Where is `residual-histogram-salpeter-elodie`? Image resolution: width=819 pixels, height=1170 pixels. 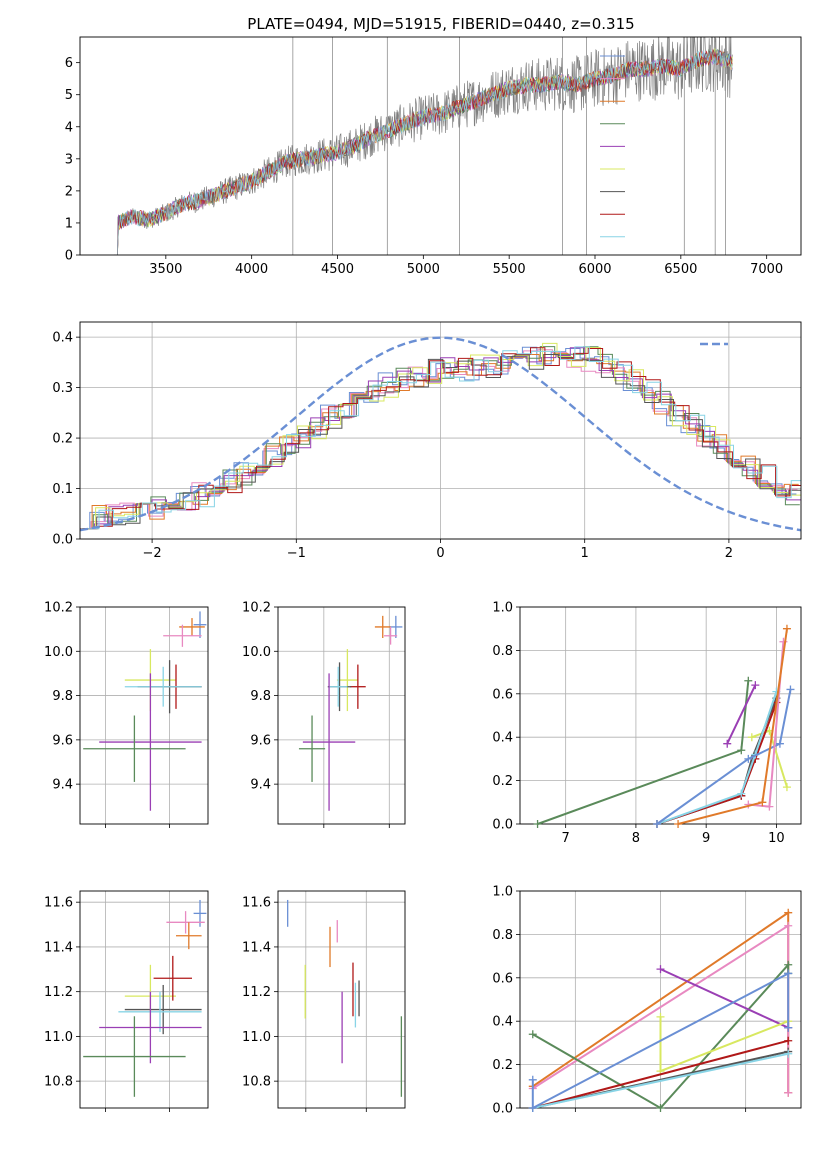 residual-histogram-salpeter-elodie is located at coordinates (440, 438).